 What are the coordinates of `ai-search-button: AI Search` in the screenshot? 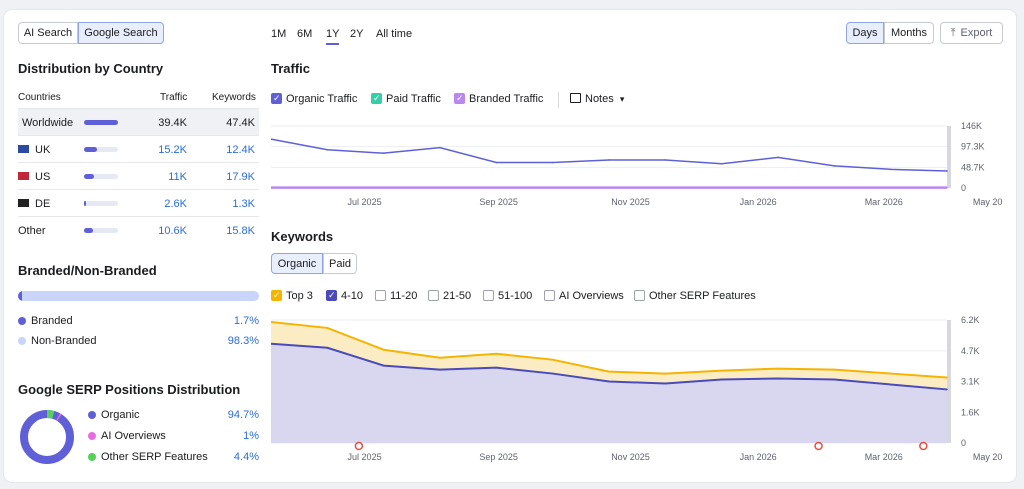 It's located at (48, 33).